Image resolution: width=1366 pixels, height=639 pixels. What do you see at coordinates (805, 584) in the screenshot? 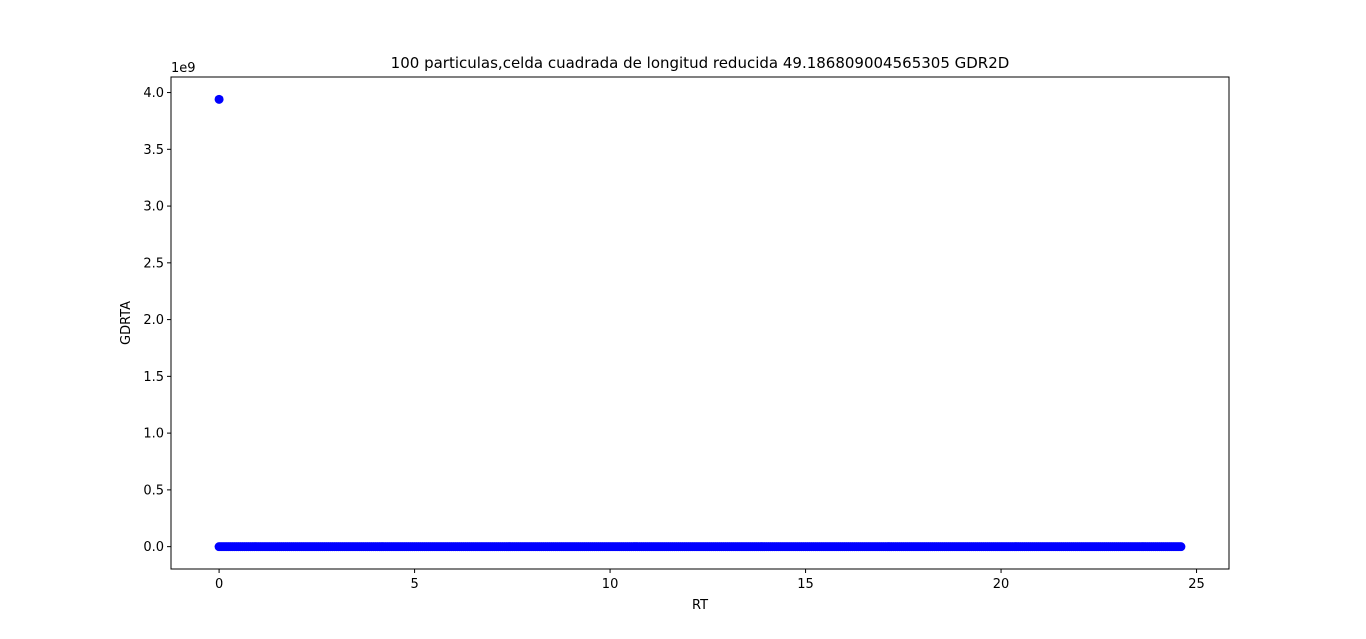
I see `x-tick-label: 15` at bounding box center [805, 584].